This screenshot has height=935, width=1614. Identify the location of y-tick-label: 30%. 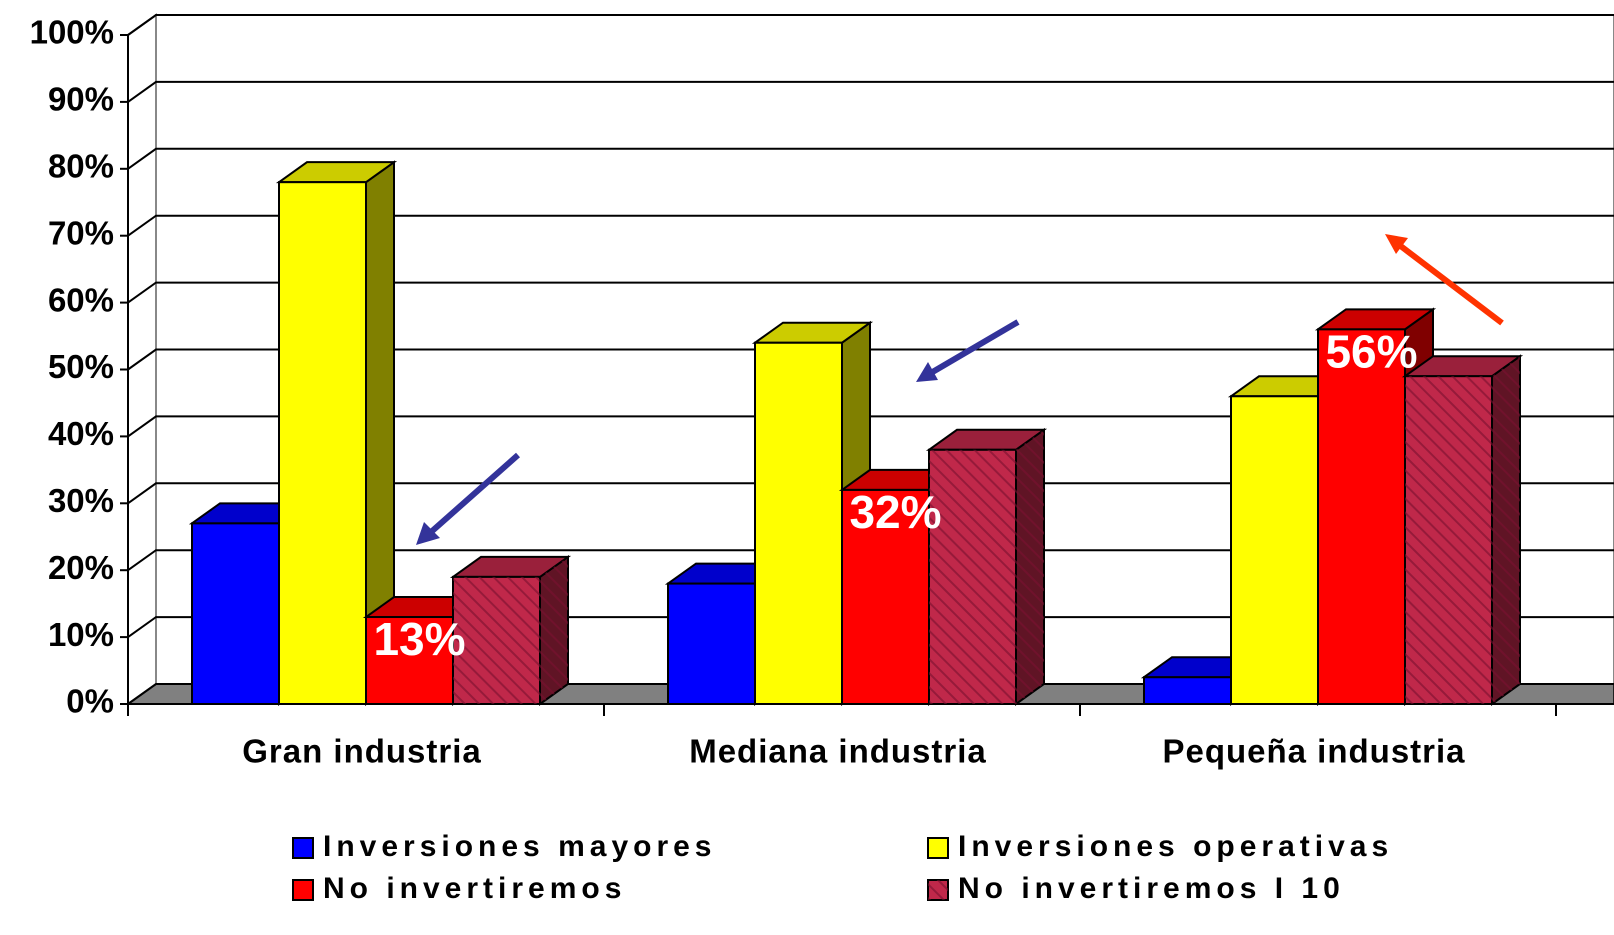
(81, 500).